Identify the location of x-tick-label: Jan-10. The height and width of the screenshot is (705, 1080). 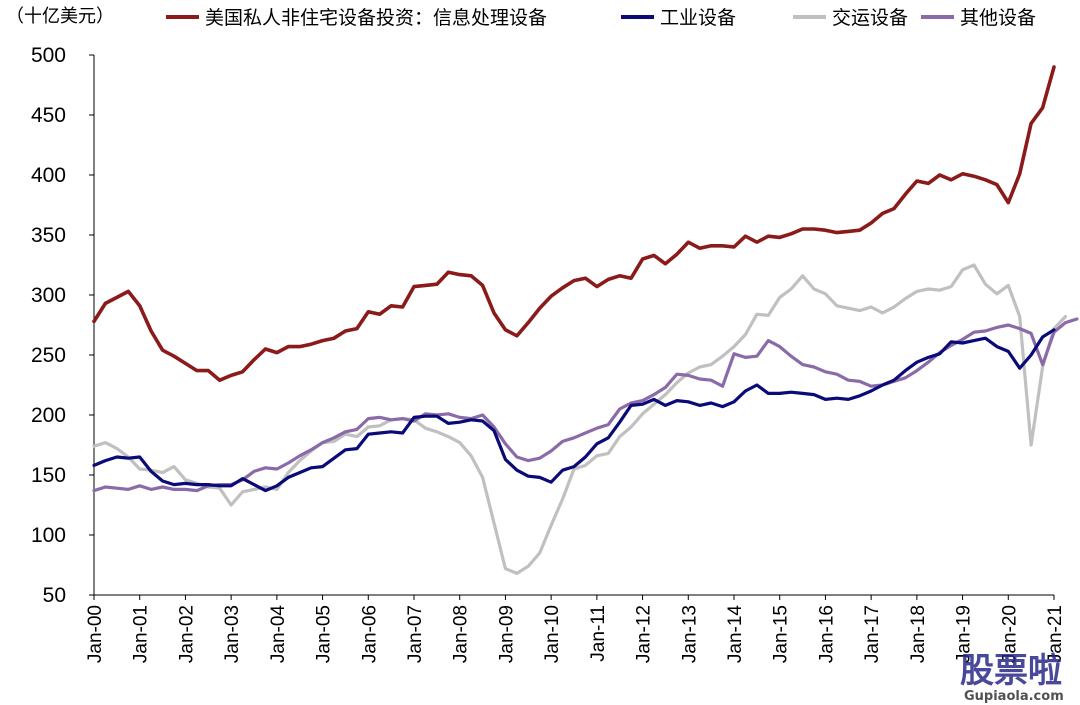
(552, 634).